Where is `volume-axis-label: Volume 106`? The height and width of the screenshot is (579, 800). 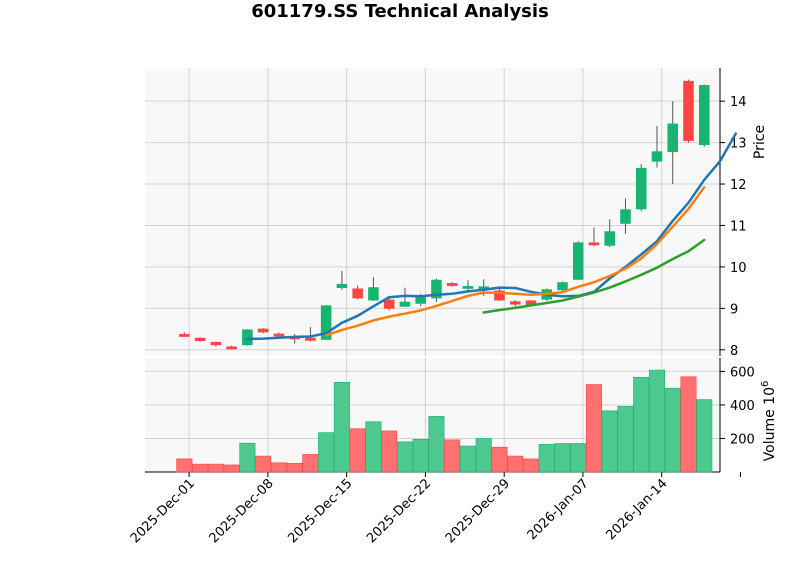 volume-axis-label: Volume 106 is located at coordinates (769, 421).